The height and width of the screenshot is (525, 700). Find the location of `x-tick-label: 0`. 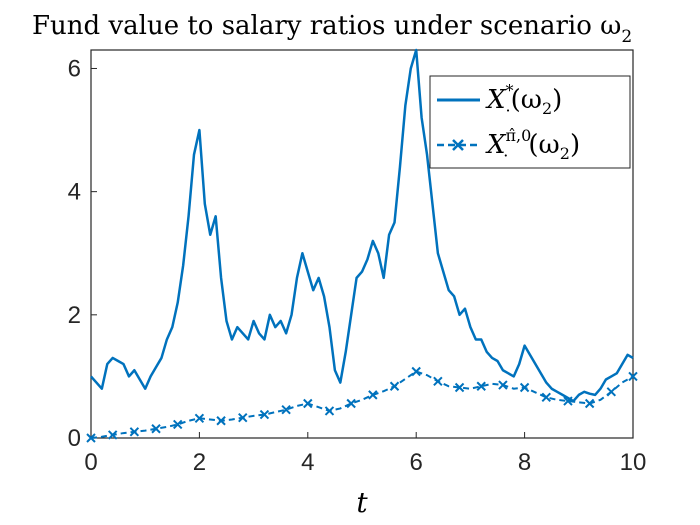

x-tick-label: 0 is located at coordinates (90, 462).